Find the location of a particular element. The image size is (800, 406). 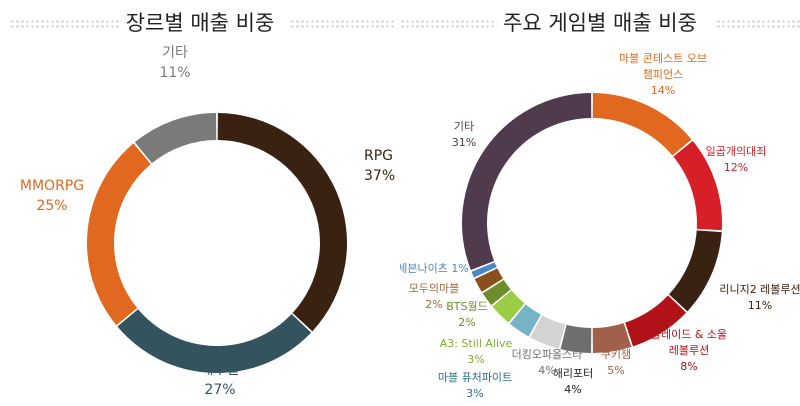

label-item-0: 마블 콘테스트 오브 챔피언스 14% is located at coordinates (663, 74).